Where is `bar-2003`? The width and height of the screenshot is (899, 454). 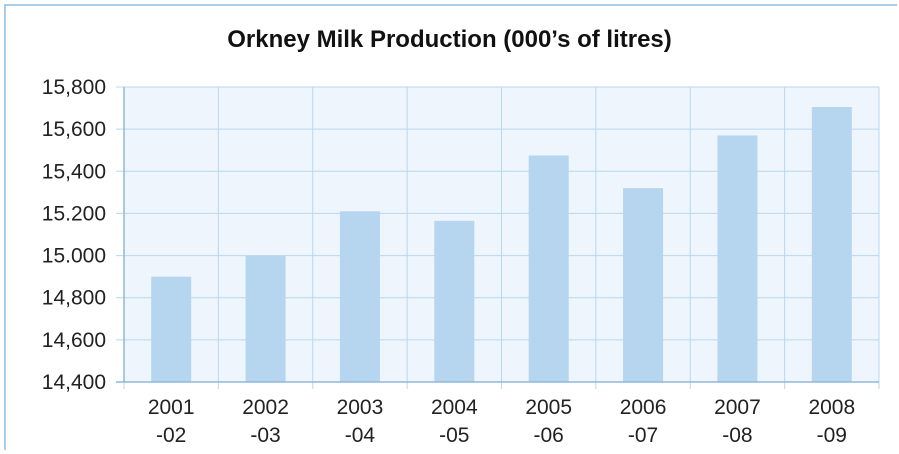
bar-2003 is located at coordinates (359, 296).